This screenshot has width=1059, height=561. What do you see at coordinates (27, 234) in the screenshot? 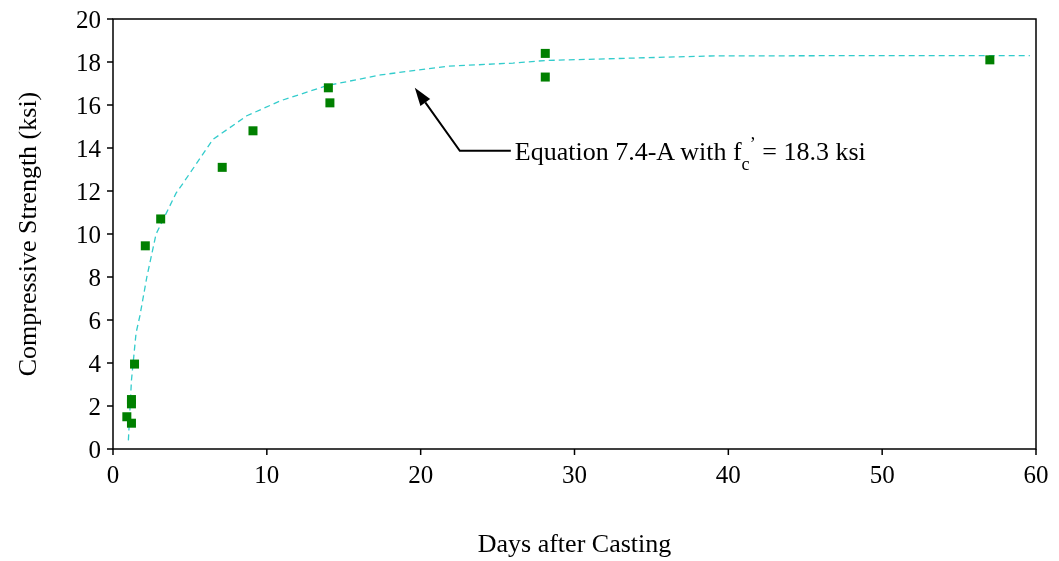
I see `y-axis-title: Compressive Strength (ksi)` at bounding box center [27, 234].